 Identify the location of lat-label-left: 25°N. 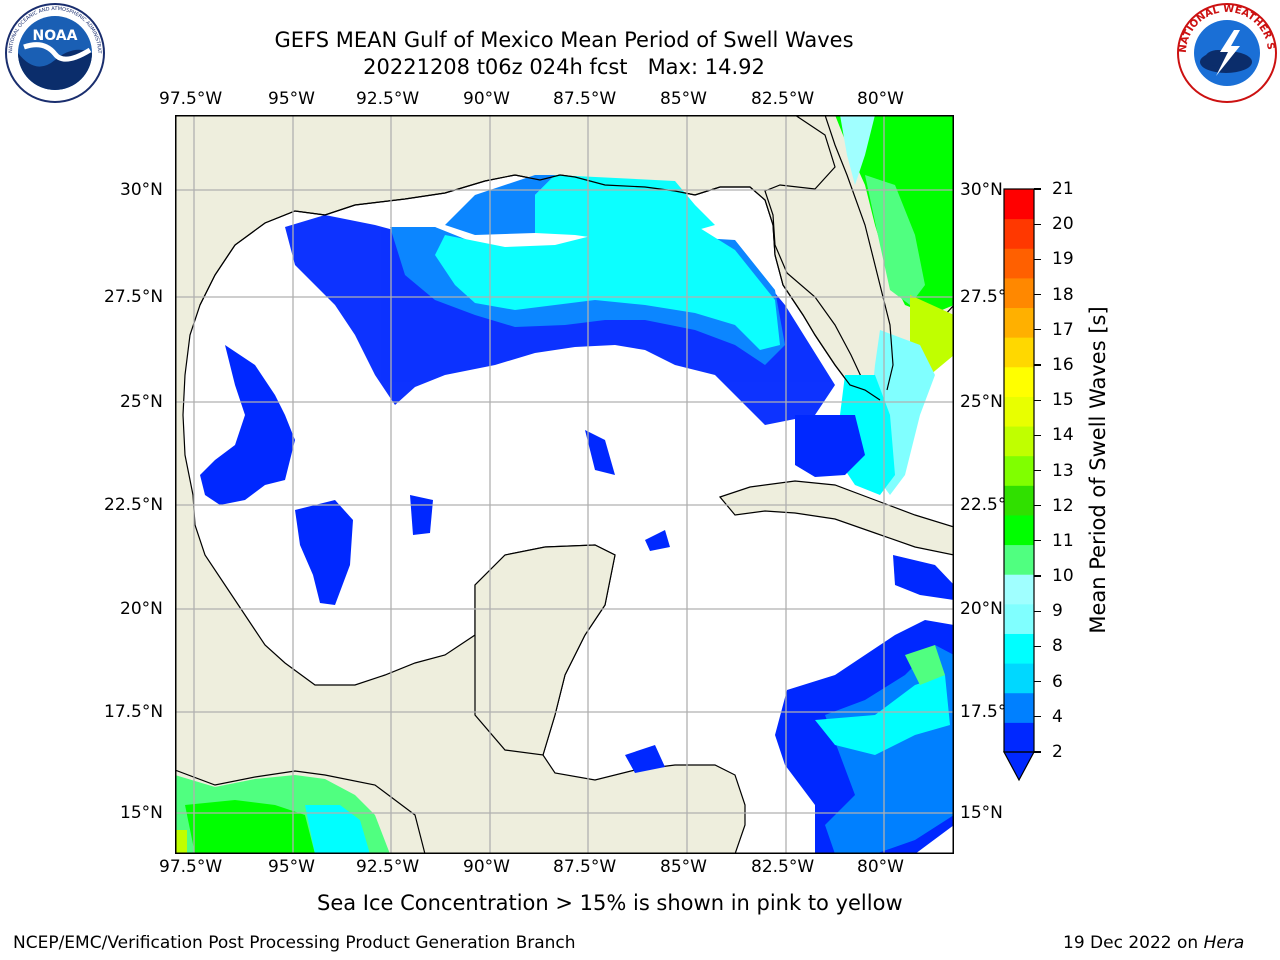
(141, 402).